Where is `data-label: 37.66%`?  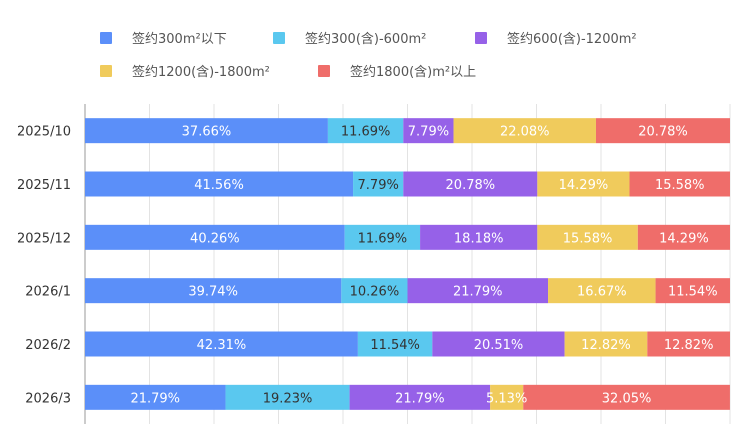
data-label: 37.66% is located at coordinates (207, 132).